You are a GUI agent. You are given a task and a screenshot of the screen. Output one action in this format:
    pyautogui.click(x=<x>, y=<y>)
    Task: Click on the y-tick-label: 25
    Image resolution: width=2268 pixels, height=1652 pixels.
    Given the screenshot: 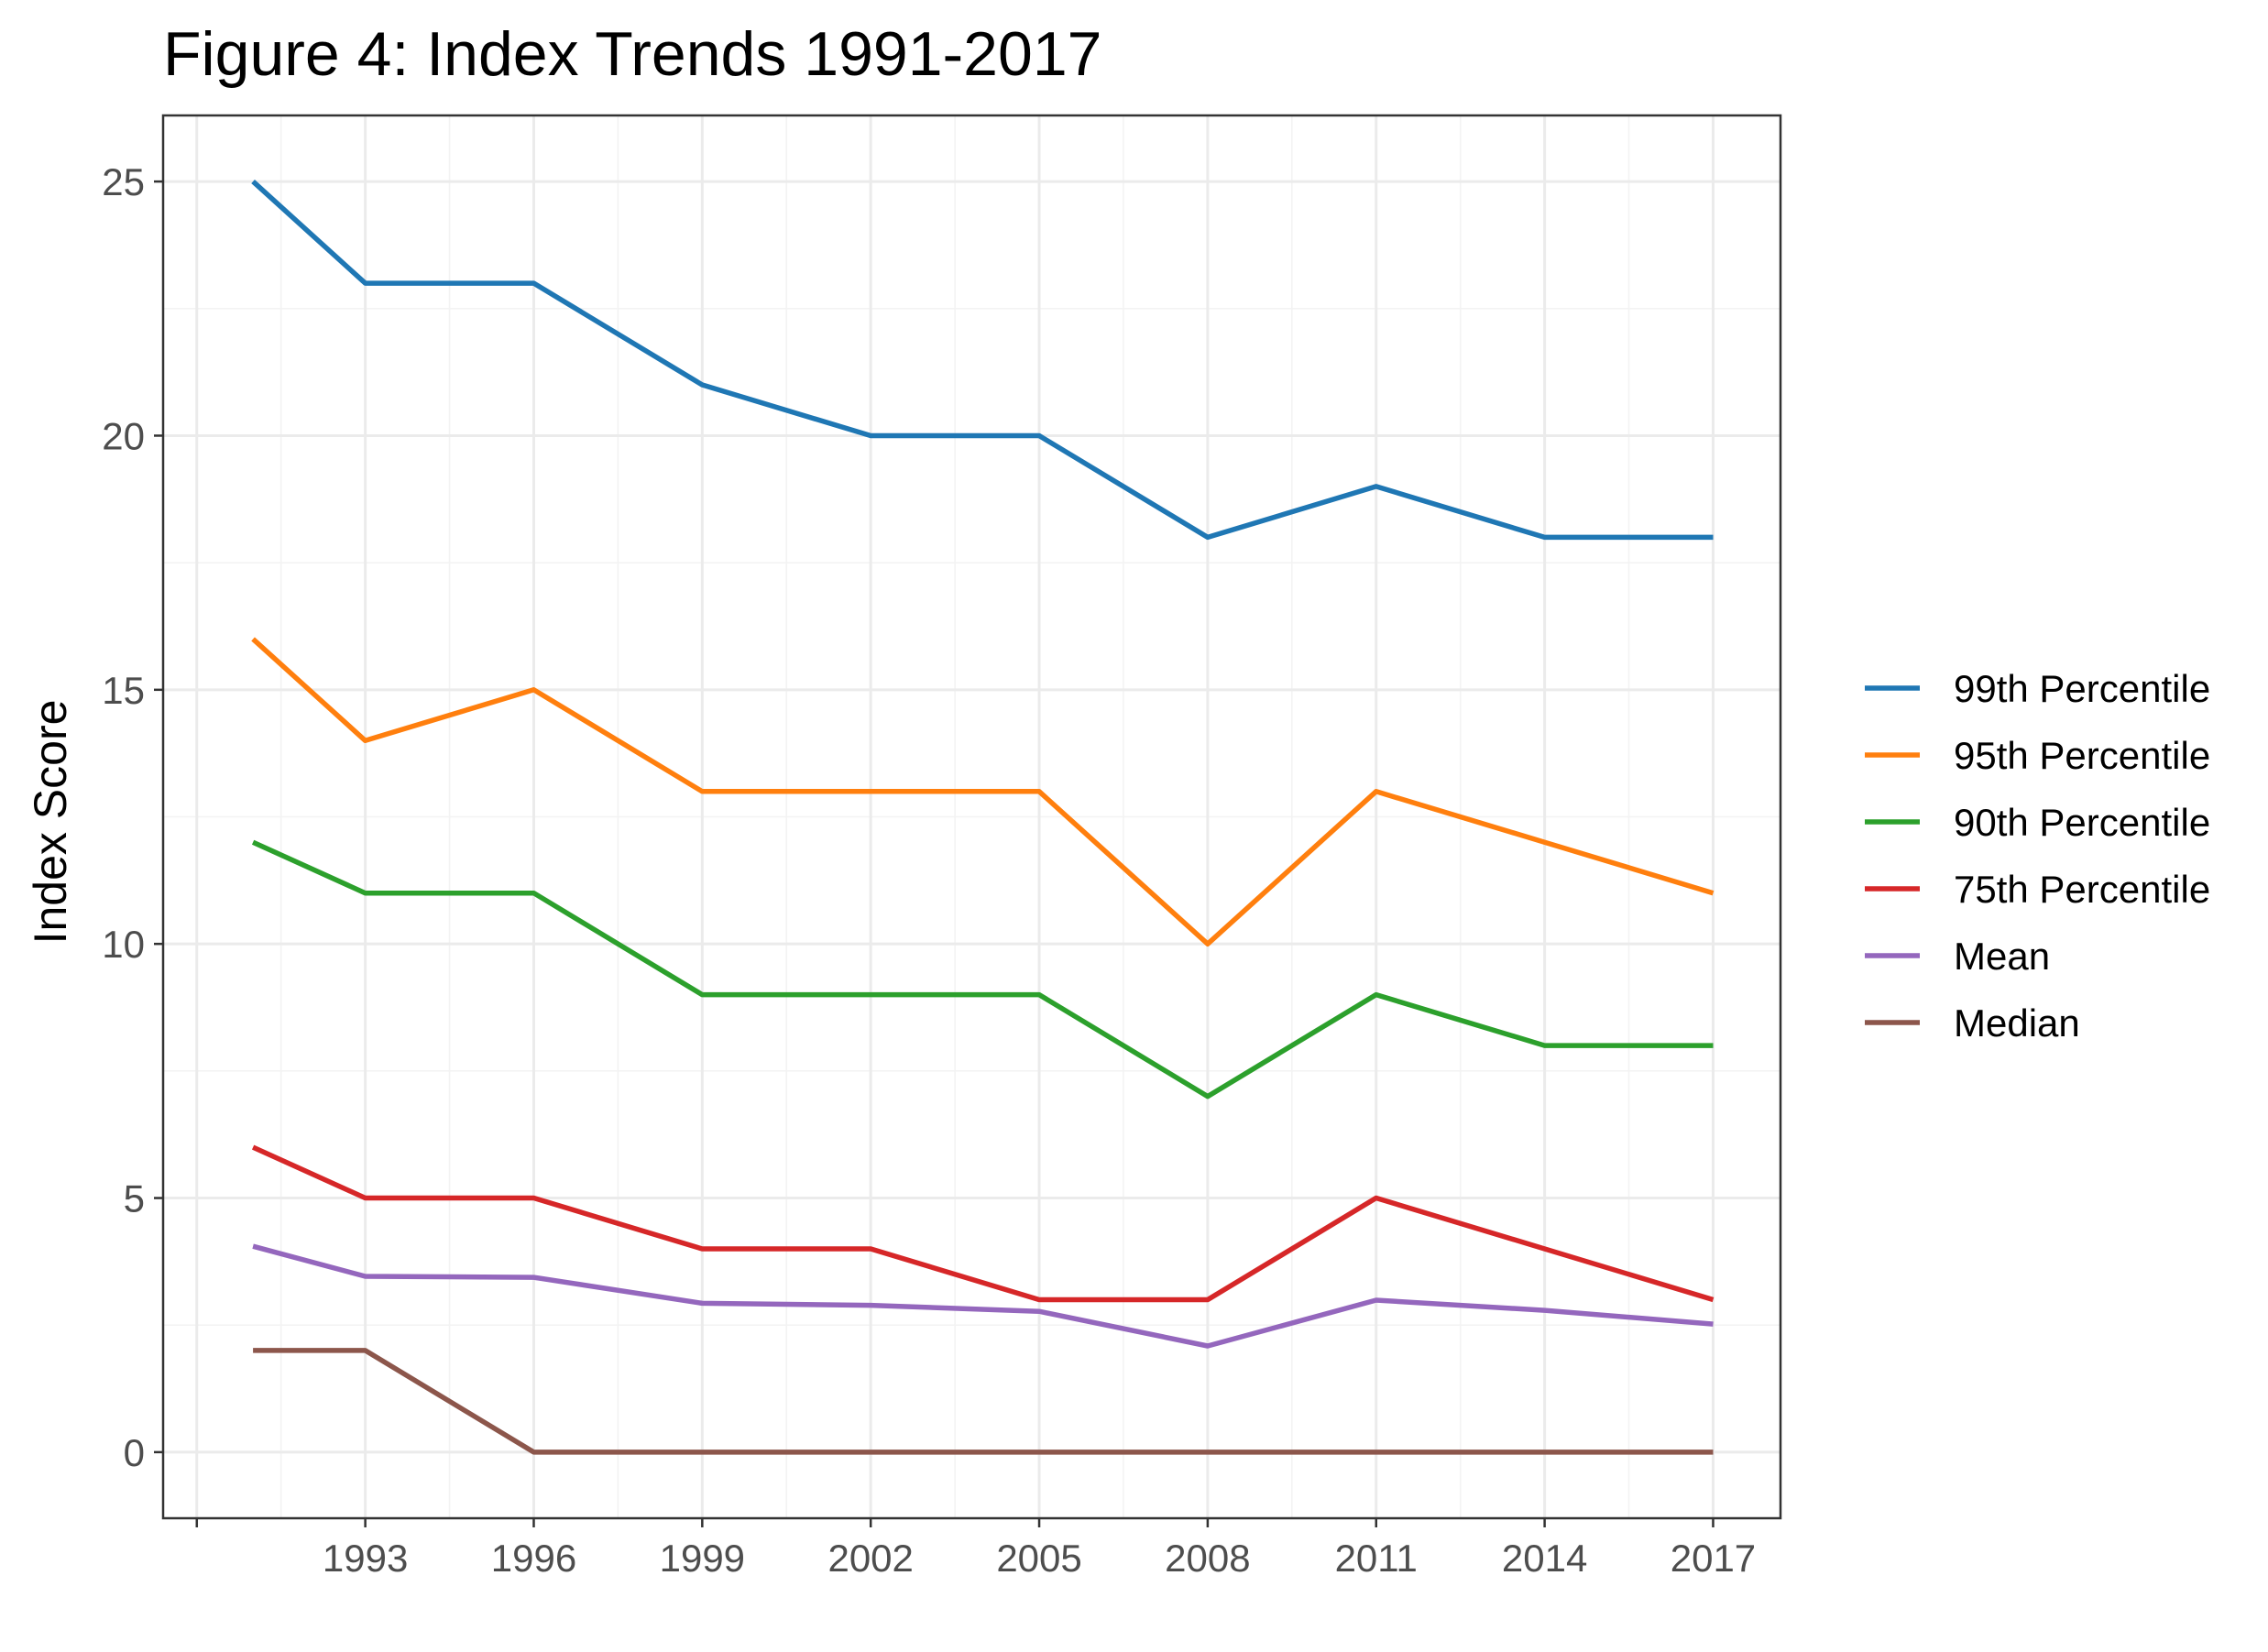 What is the action you would take?
    pyautogui.click(x=123, y=181)
    